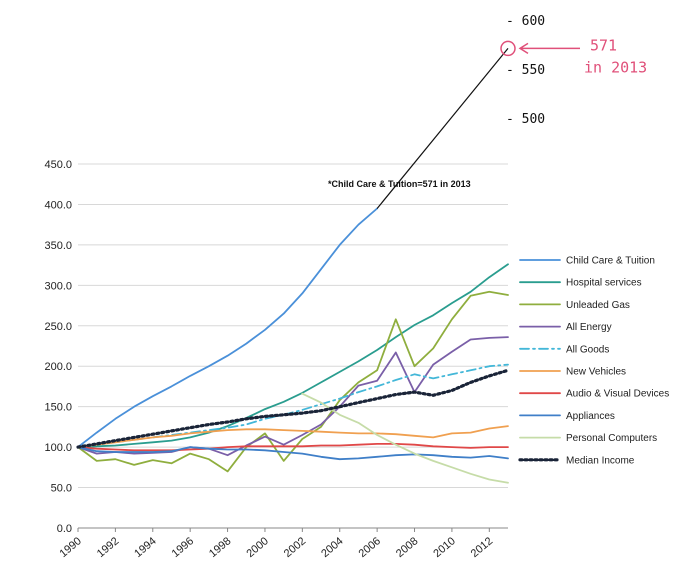  Describe the element at coordinates (293, 447) in the screenshot. I see `series-line-audio-visual-devices` at that location.